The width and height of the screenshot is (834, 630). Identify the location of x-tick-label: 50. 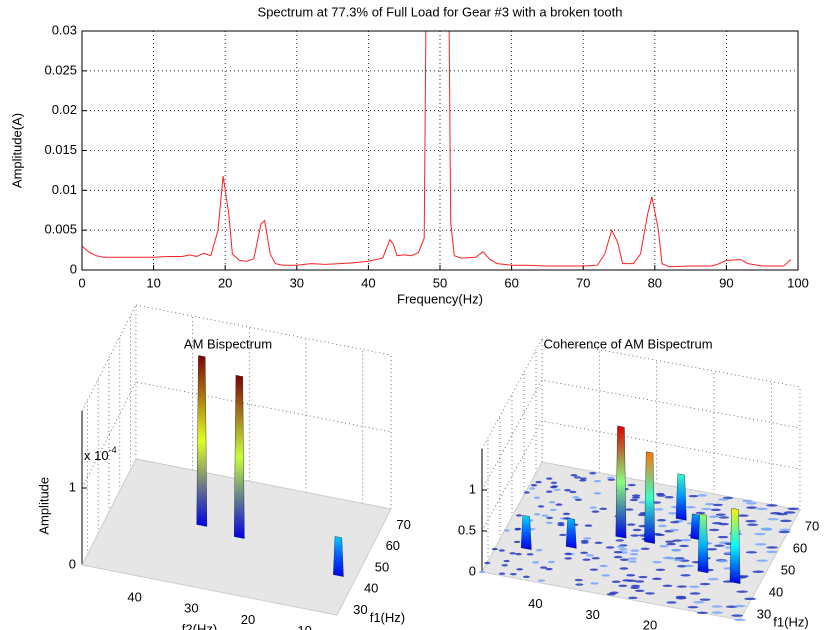
(440, 282).